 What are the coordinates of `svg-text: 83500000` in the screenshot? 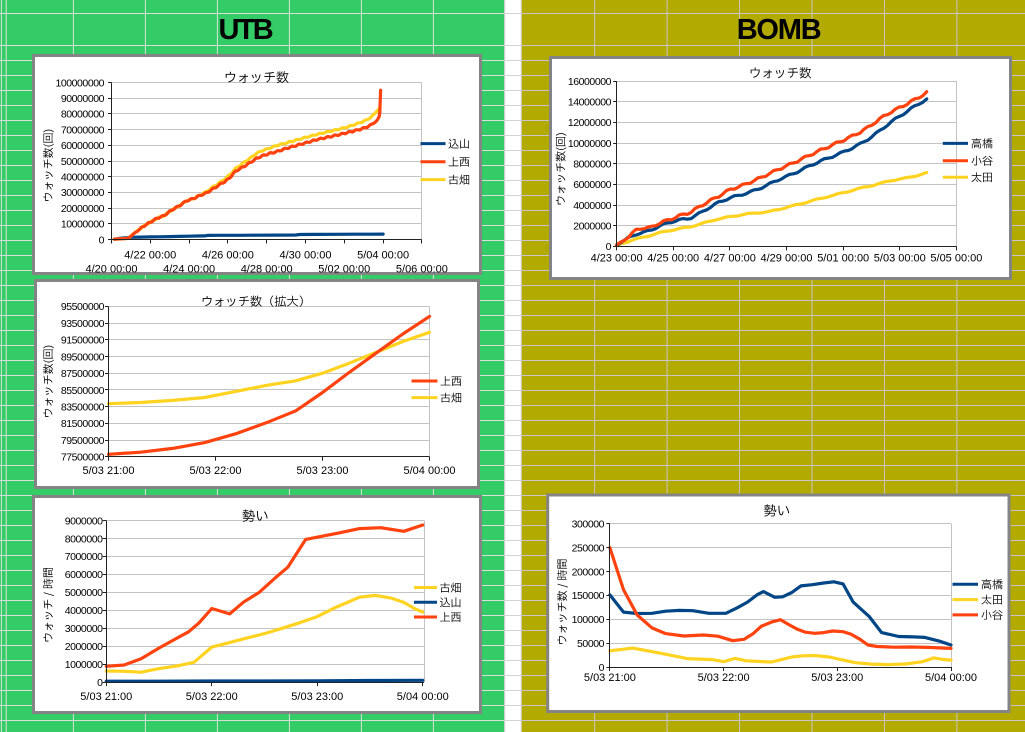 It's located at (83, 408).